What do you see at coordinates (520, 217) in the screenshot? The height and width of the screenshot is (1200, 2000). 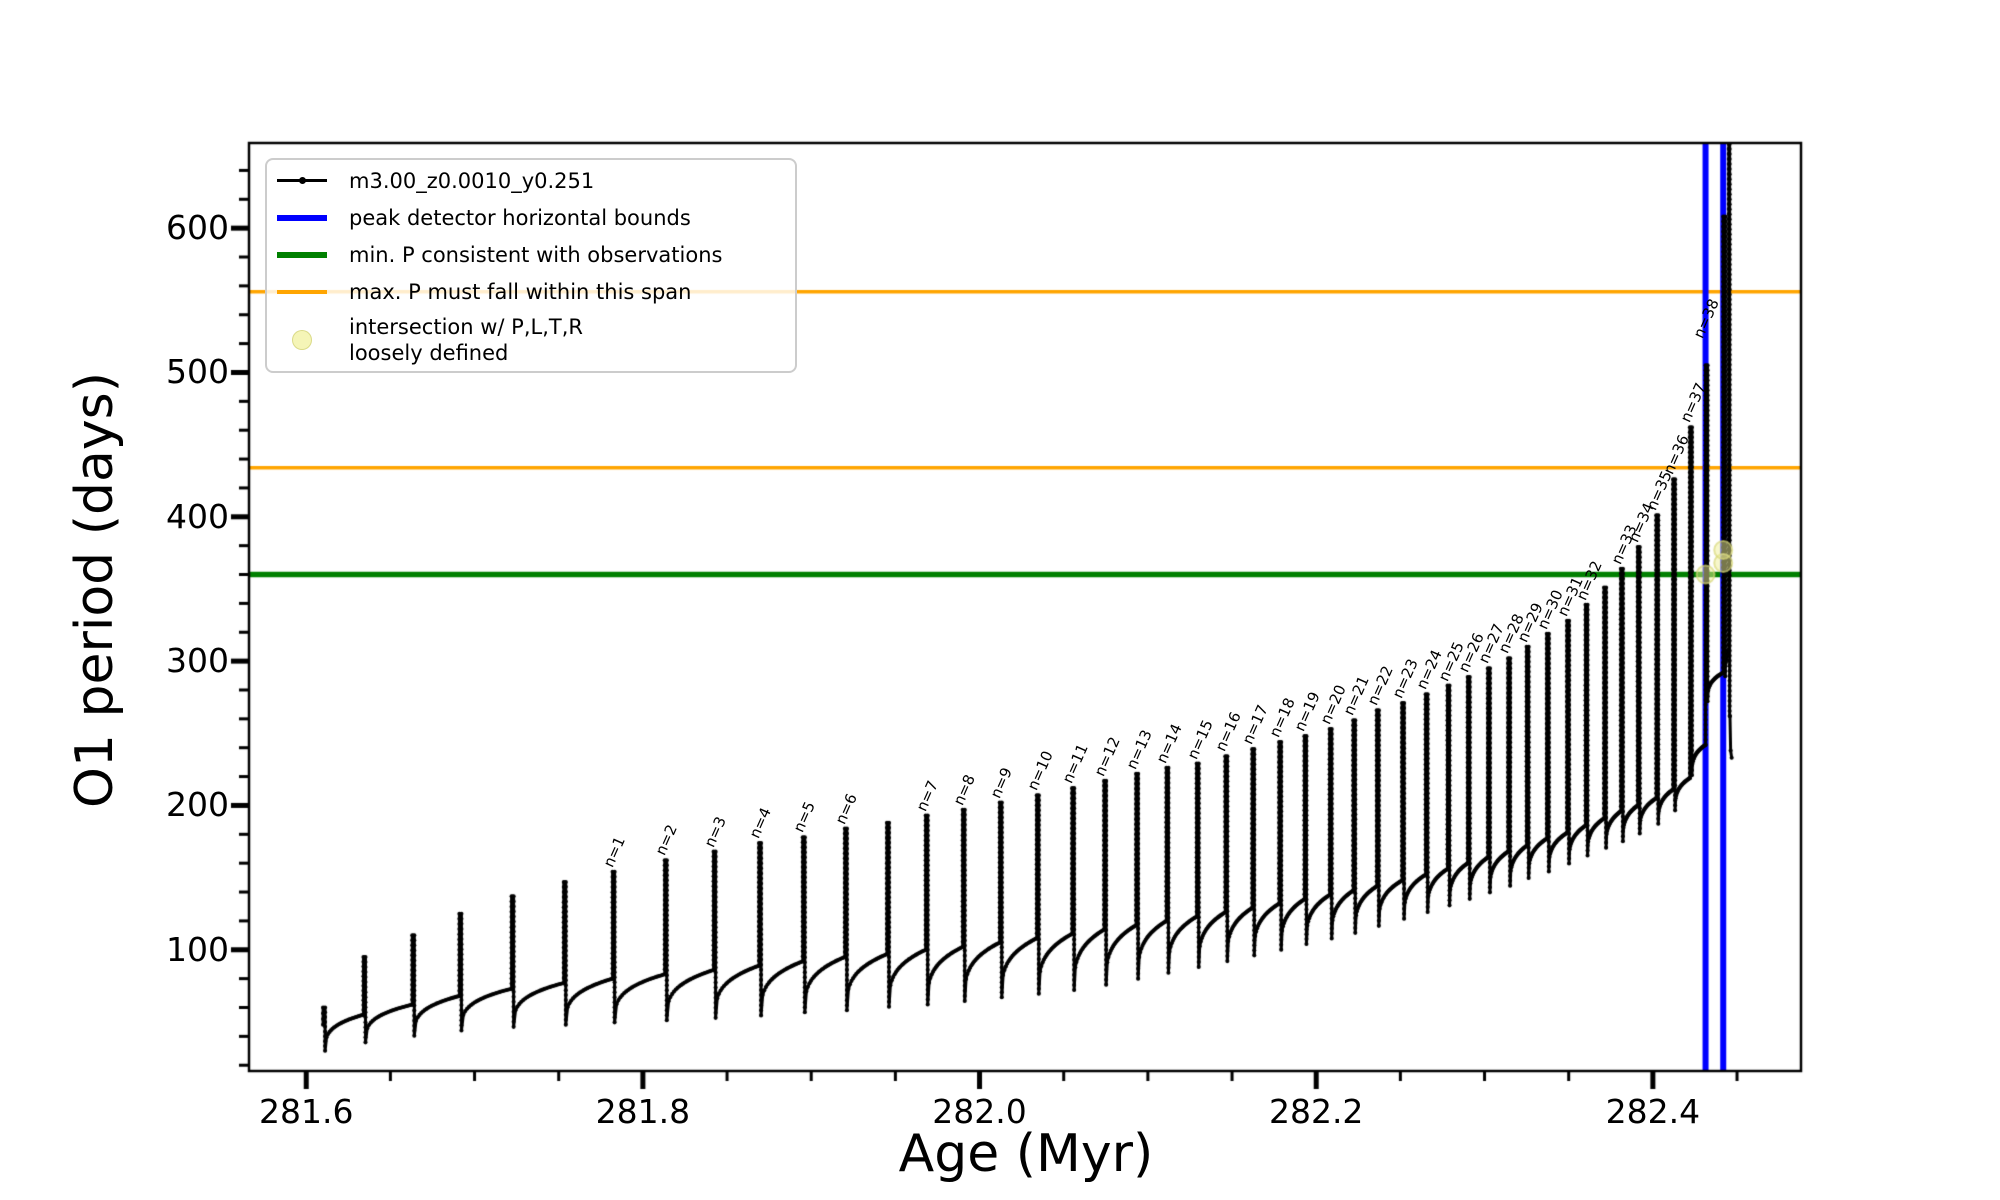 I see `legend-label-peak-bounds: peak detector horizontal bounds` at bounding box center [520, 217].